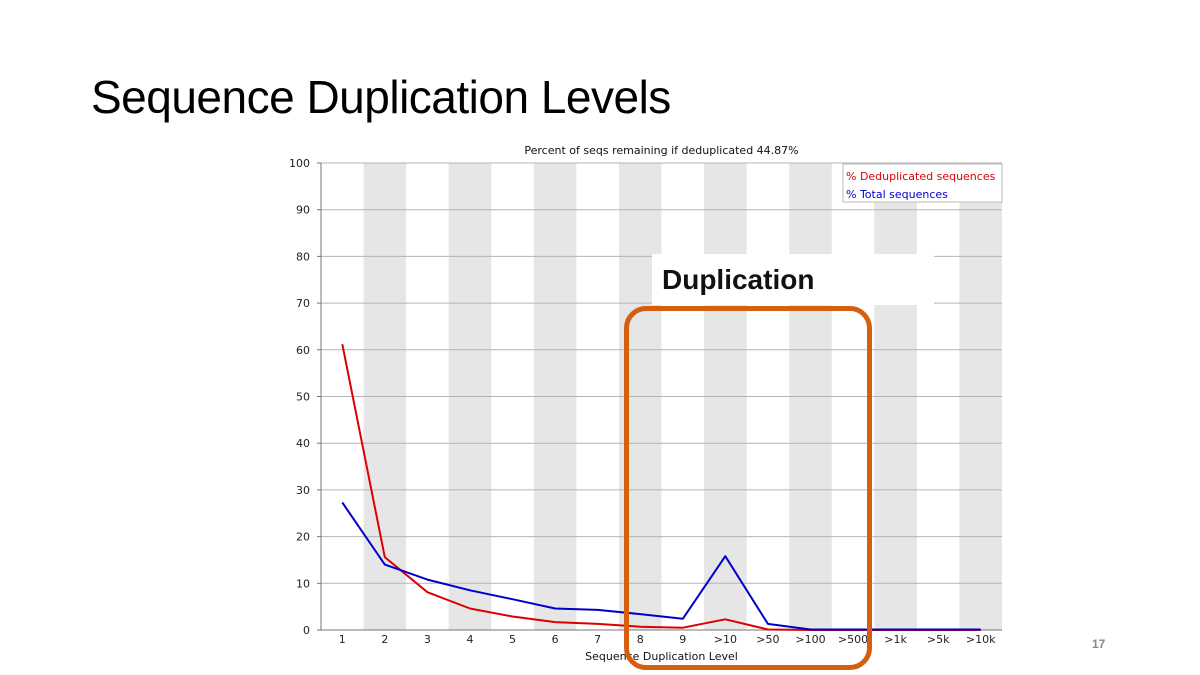 This screenshot has height=675, width=1200. I want to click on x-tick-label: >50, so click(767, 639).